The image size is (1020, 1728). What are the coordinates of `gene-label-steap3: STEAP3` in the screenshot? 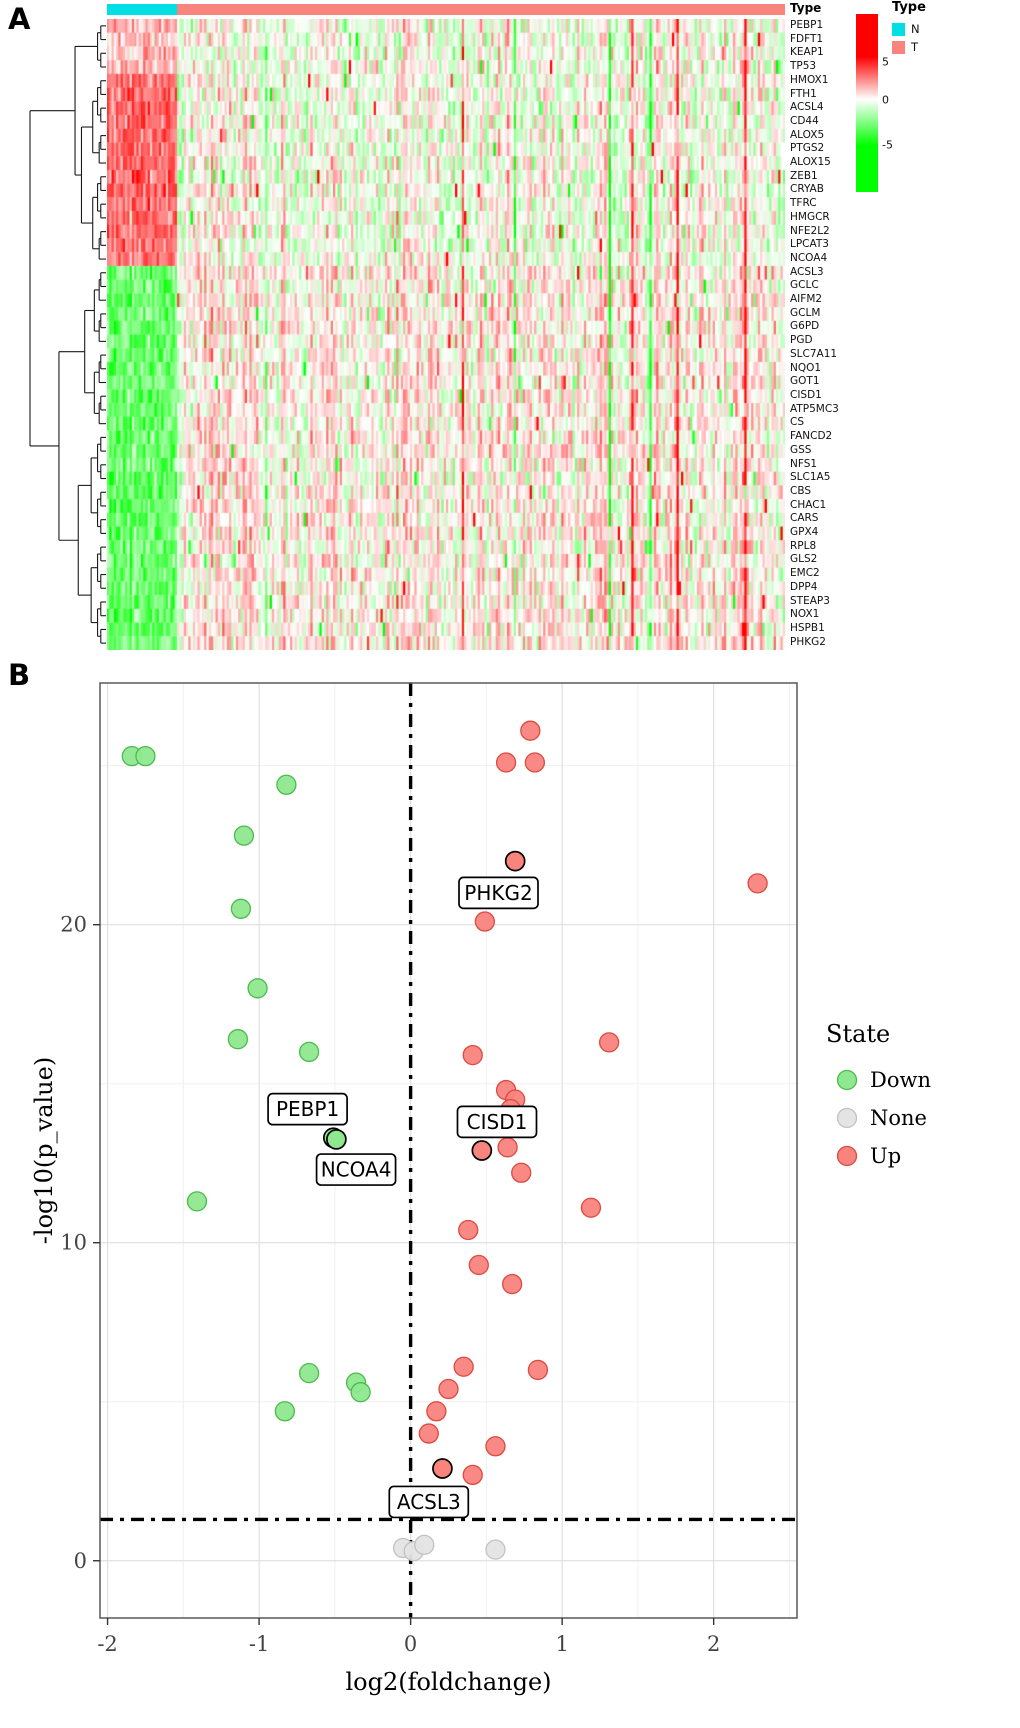 It's located at (810, 600).